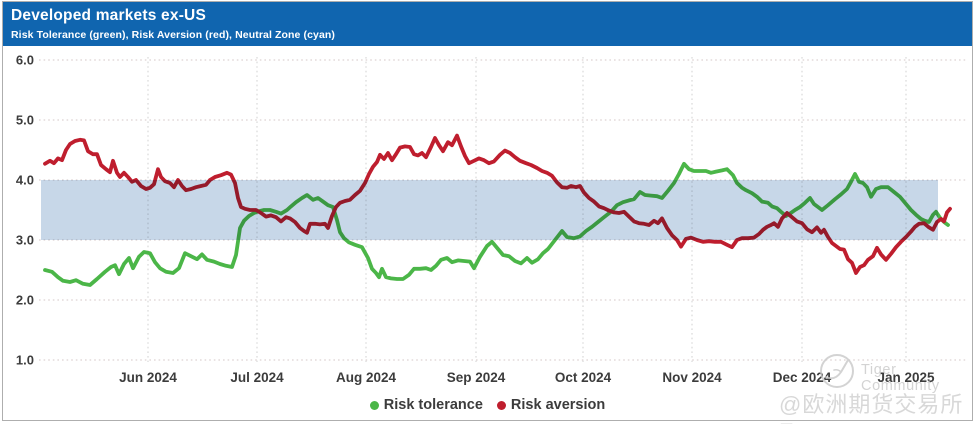 The width and height of the screenshot is (975, 424). I want to click on y-tick-label: 1.0, so click(25, 360).